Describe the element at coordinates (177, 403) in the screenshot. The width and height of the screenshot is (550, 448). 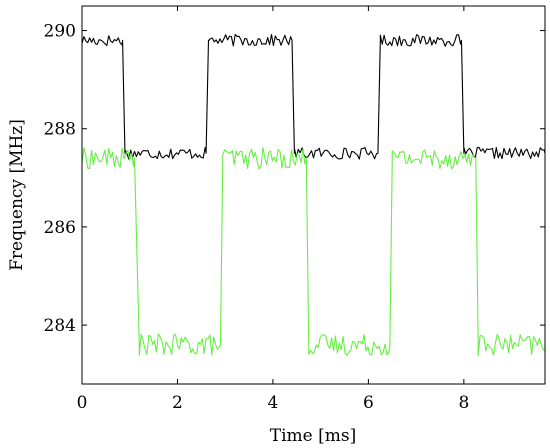
I see `x-tick-label: 2` at that location.